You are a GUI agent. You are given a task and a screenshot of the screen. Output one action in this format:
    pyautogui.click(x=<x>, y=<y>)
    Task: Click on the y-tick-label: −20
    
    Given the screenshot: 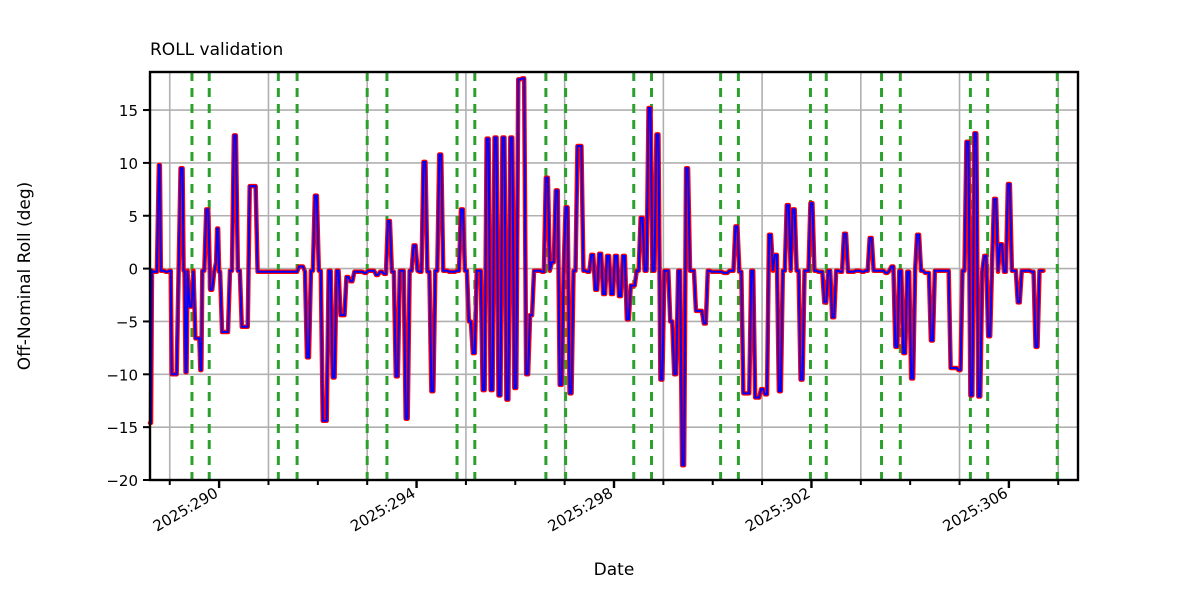 What is the action you would take?
    pyautogui.click(x=122, y=481)
    